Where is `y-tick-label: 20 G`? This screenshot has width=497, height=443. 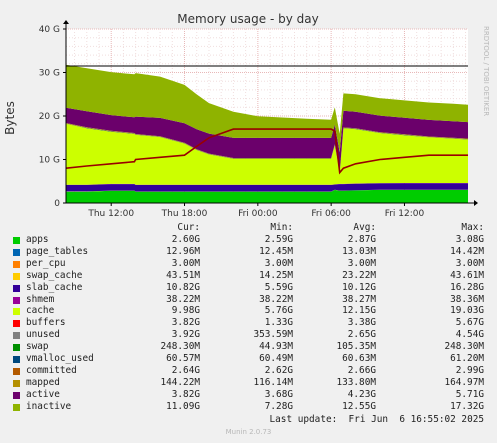 y-tick-label: 20 G is located at coordinates (49, 117).